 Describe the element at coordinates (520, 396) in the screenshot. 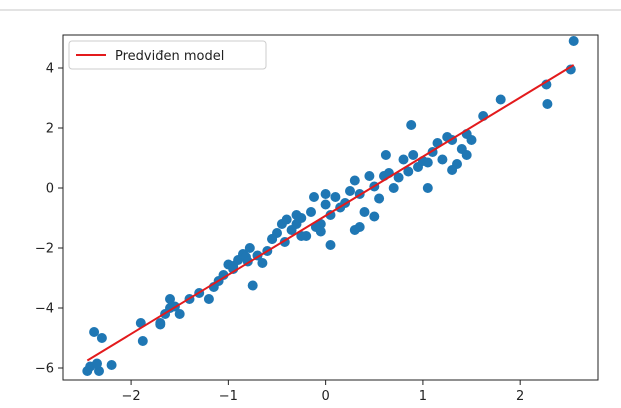

I see `x-tick-label: 2` at that location.